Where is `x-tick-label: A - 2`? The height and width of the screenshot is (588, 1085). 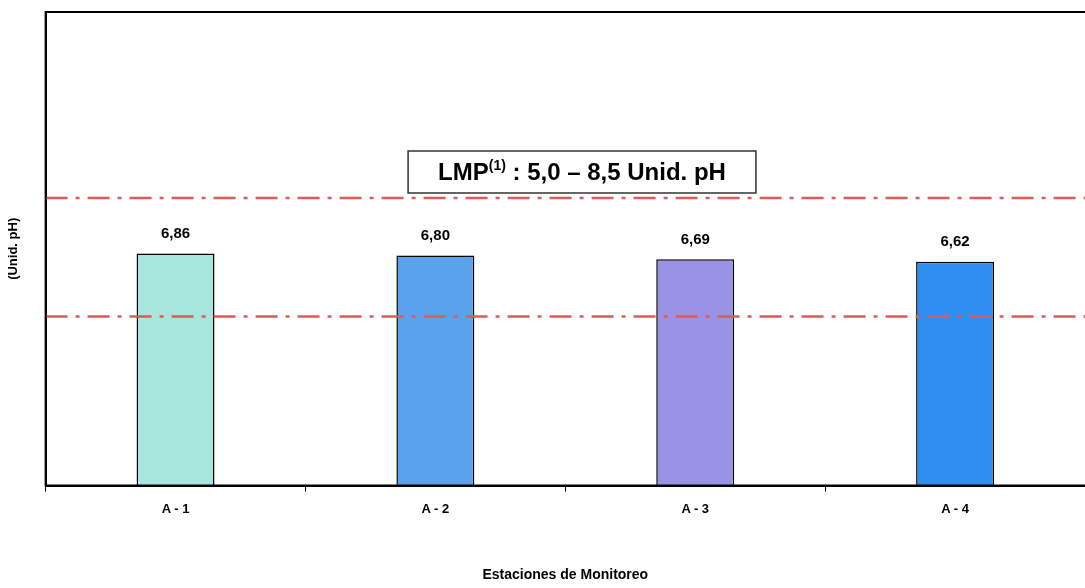
x-tick-label: A - 2 is located at coordinates (435, 508).